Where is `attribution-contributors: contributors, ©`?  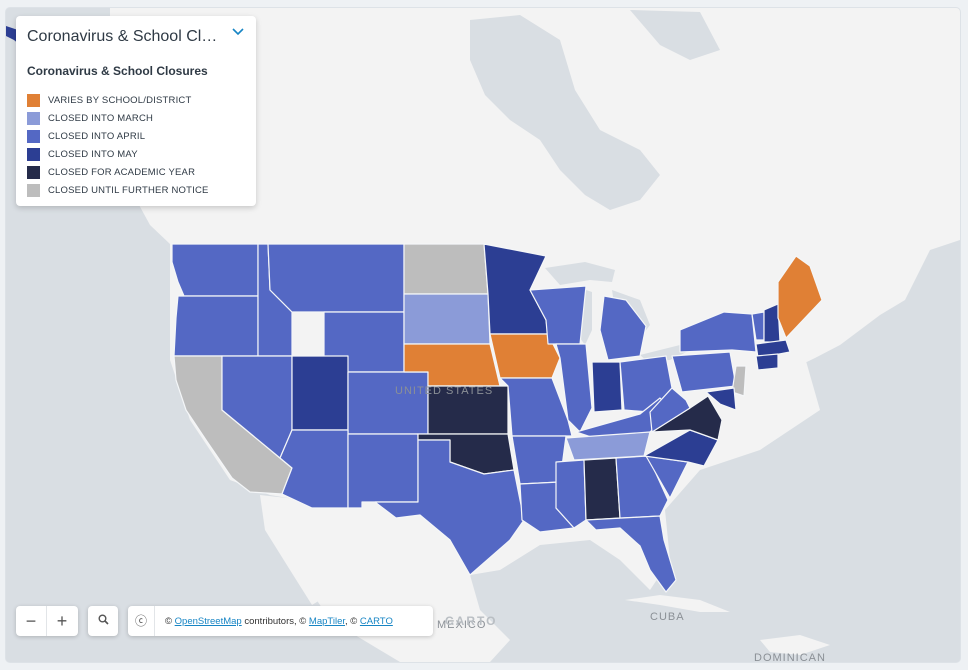
attribution-contributors: contributors, © is located at coordinates (275, 621).